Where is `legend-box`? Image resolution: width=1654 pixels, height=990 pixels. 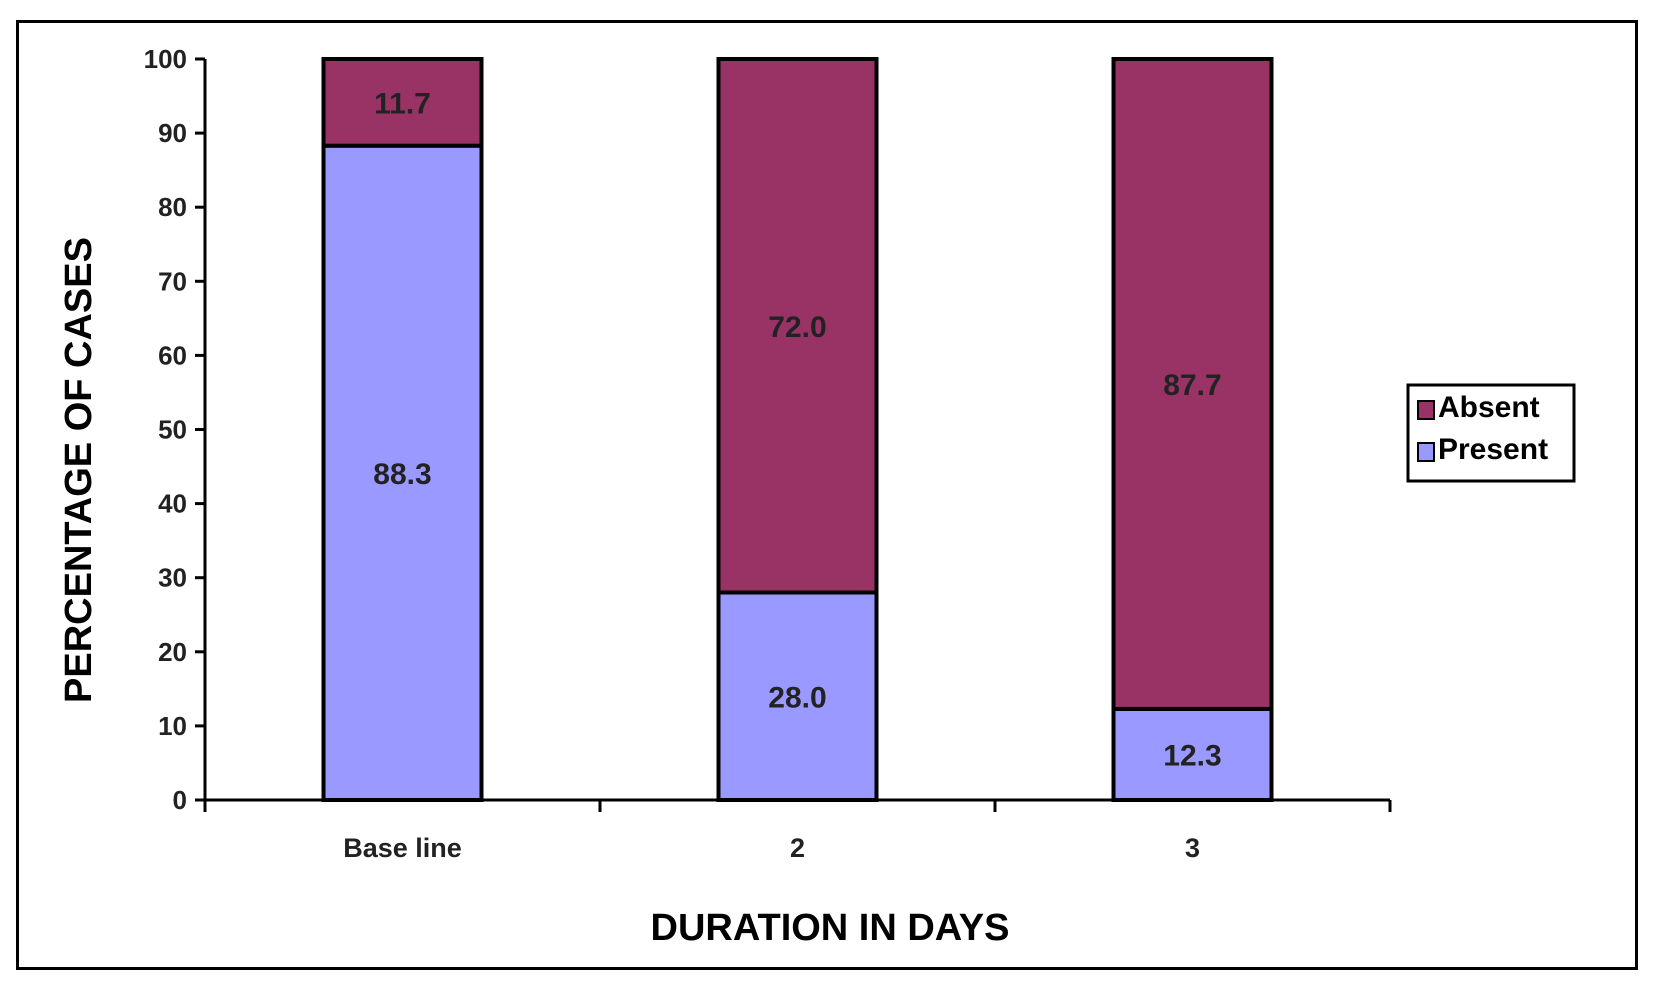 legend-box is located at coordinates (1491, 433).